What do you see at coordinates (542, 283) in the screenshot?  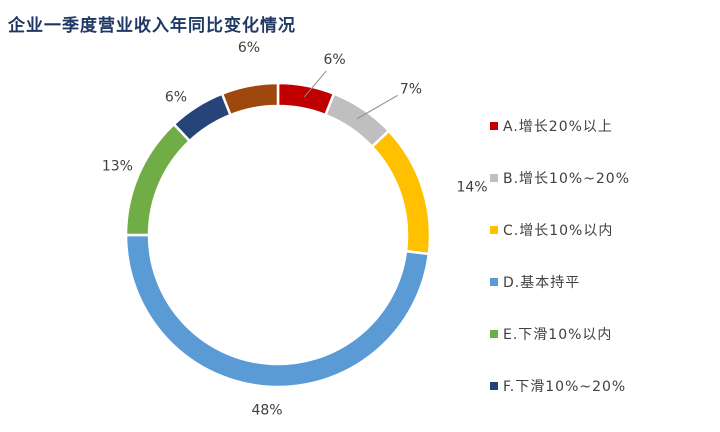 I see `legend-label-4: D.基本持平` at bounding box center [542, 283].